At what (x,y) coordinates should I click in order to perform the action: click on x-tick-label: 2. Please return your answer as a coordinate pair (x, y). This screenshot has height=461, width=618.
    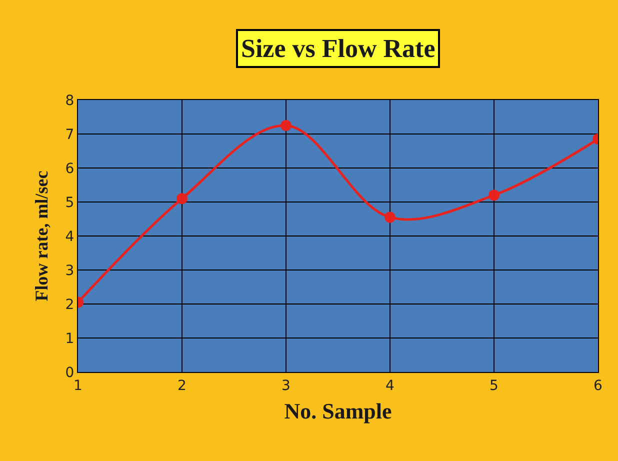
    Looking at the image, I should click on (182, 386).